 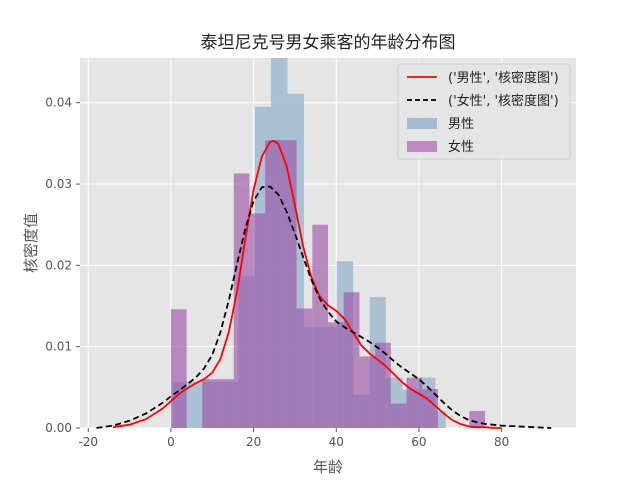 What do you see at coordinates (293, 438) in the screenshot?
I see `x-axis-ticks: -20 0 20 40 60 80` at bounding box center [293, 438].